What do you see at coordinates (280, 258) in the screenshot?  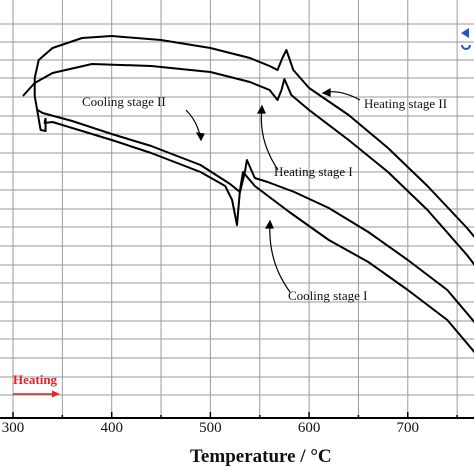 I see `arrow-cooling-stage-i` at bounding box center [280, 258].